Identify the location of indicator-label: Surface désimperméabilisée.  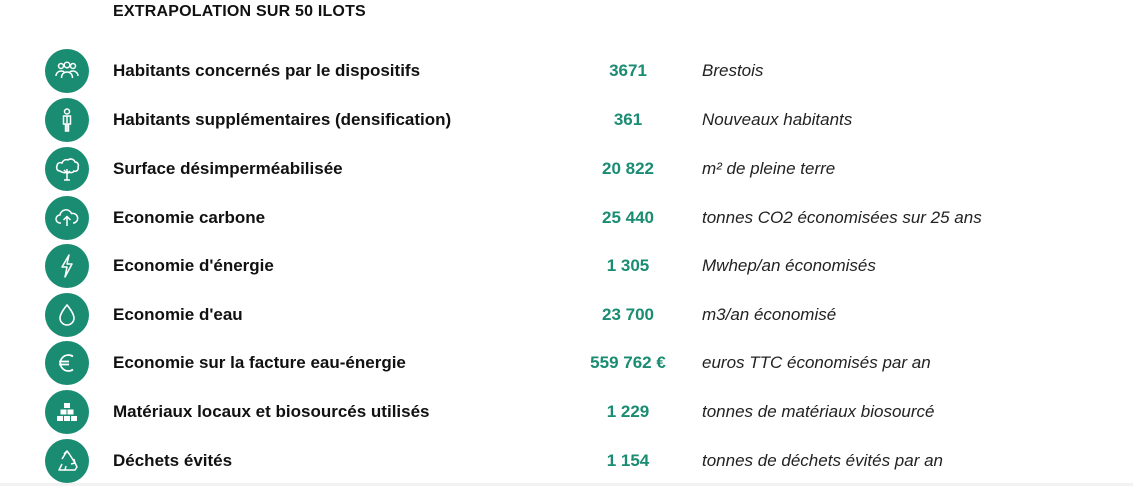
(228, 168).